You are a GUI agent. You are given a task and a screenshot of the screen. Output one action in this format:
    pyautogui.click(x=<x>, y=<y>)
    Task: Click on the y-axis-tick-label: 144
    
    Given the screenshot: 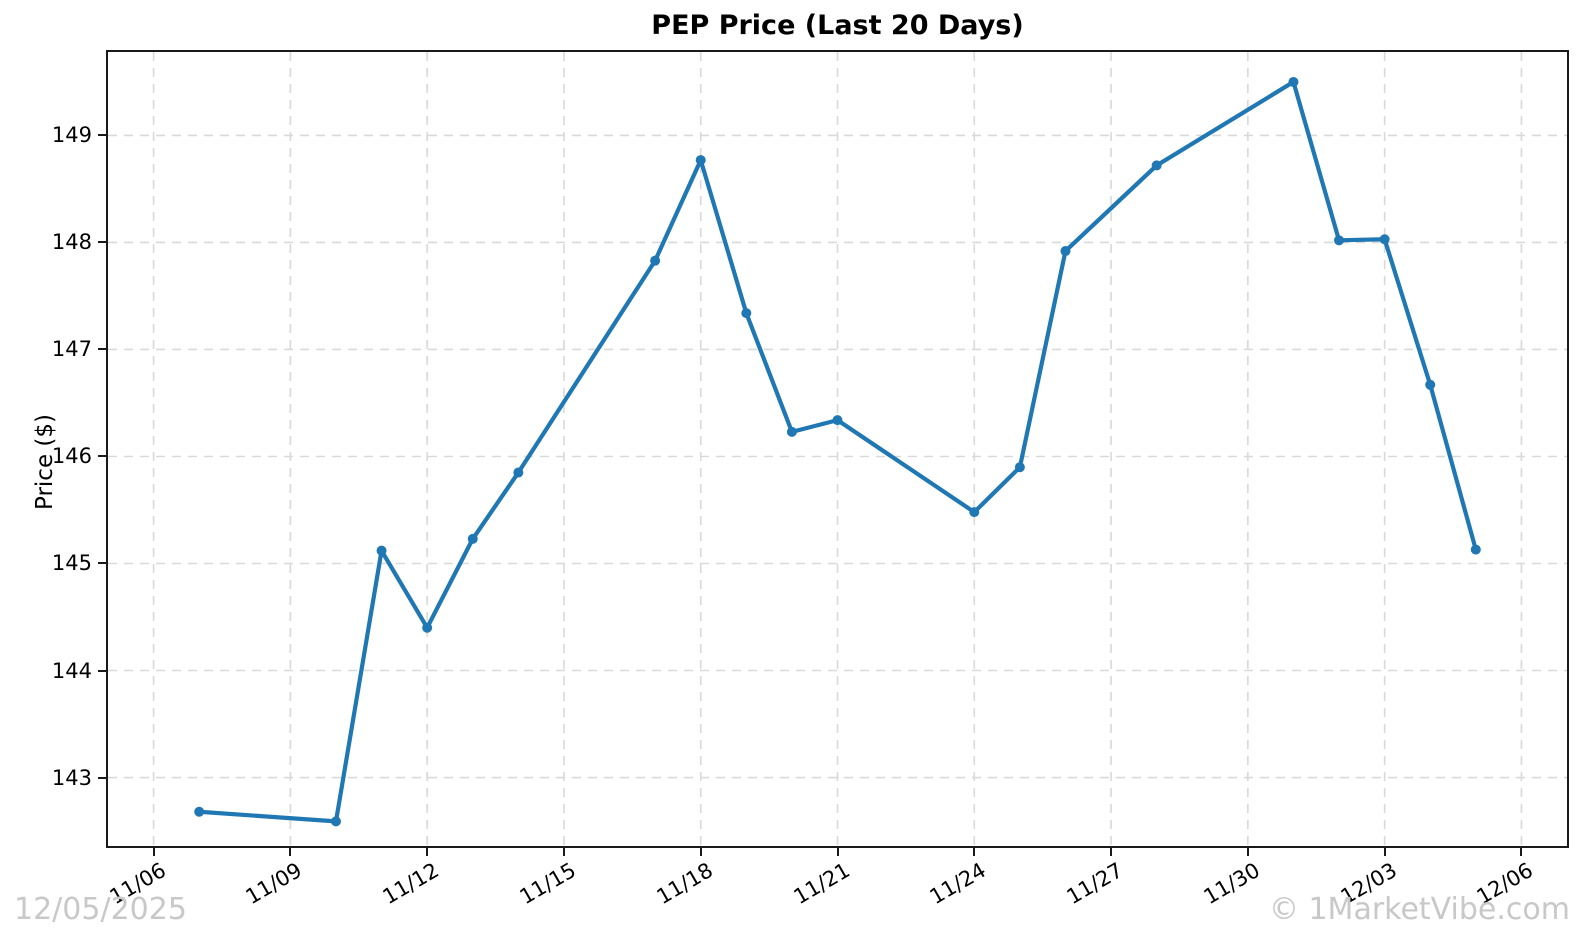 What is the action you would take?
    pyautogui.click(x=71, y=670)
    